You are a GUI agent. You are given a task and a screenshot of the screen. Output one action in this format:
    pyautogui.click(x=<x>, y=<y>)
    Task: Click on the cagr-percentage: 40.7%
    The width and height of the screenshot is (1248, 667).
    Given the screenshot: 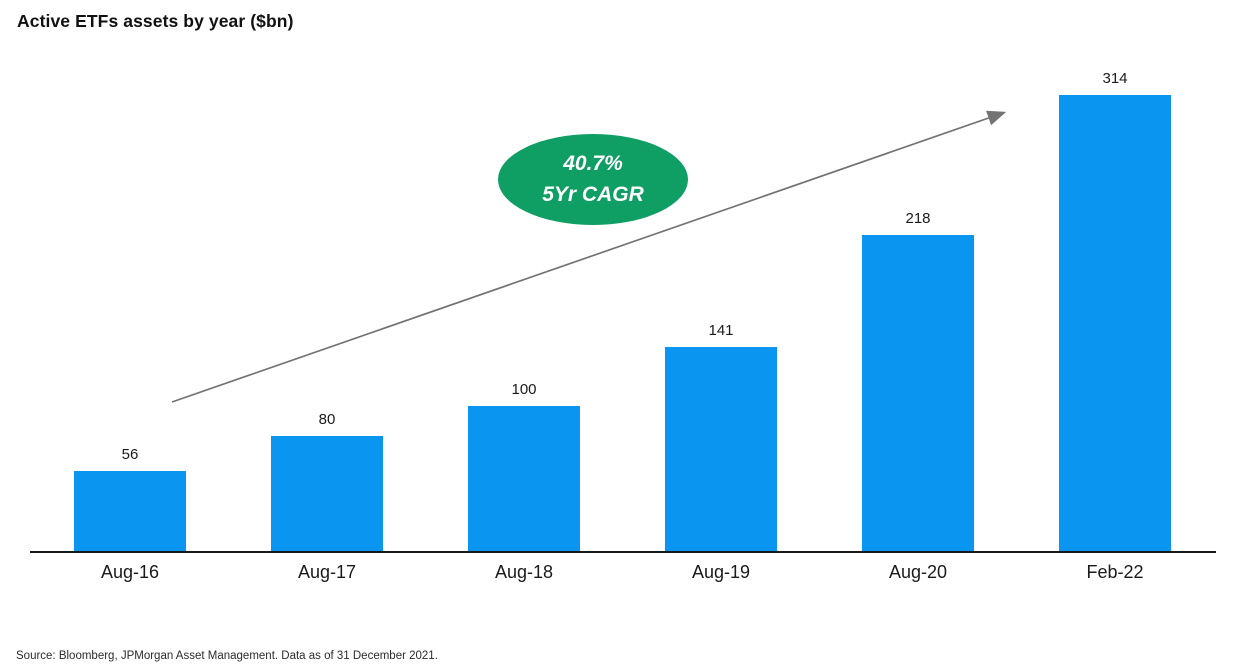 What is the action you would take?
    pyautogui.click(x=593, y=164)
    